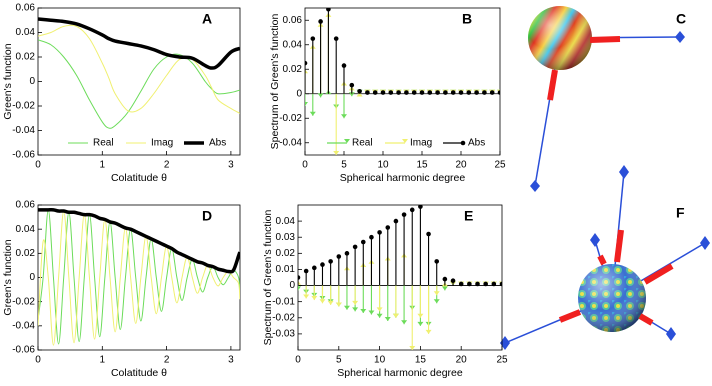 The image size is (712, 386). I want to click on x-axis-label: Colatitude θ, so click(139, 178).